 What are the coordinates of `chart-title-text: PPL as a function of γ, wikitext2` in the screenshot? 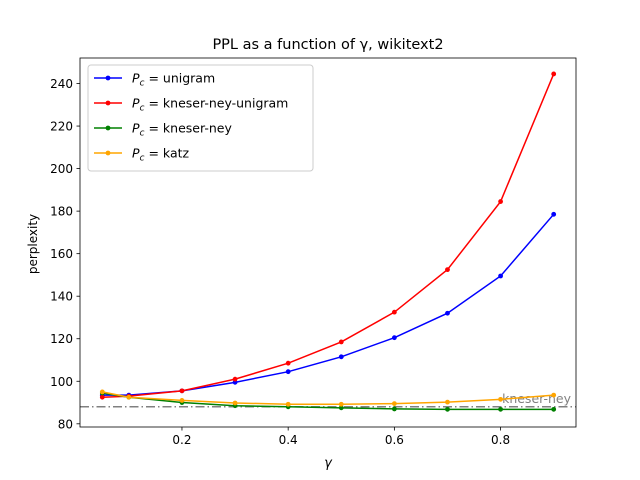 It's located at (327, 45).